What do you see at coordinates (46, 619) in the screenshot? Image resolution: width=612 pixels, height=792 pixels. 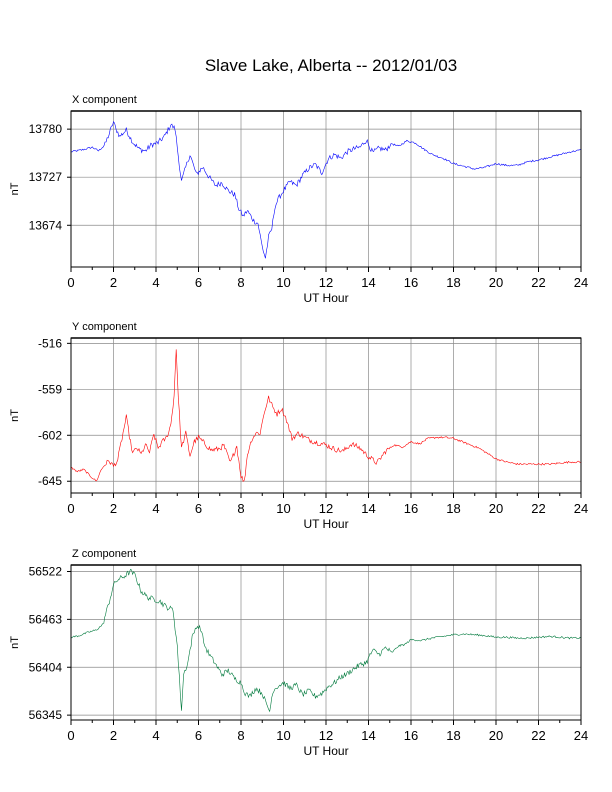 I see `y-tick-label: 56463` at bounding box center [46, 619].